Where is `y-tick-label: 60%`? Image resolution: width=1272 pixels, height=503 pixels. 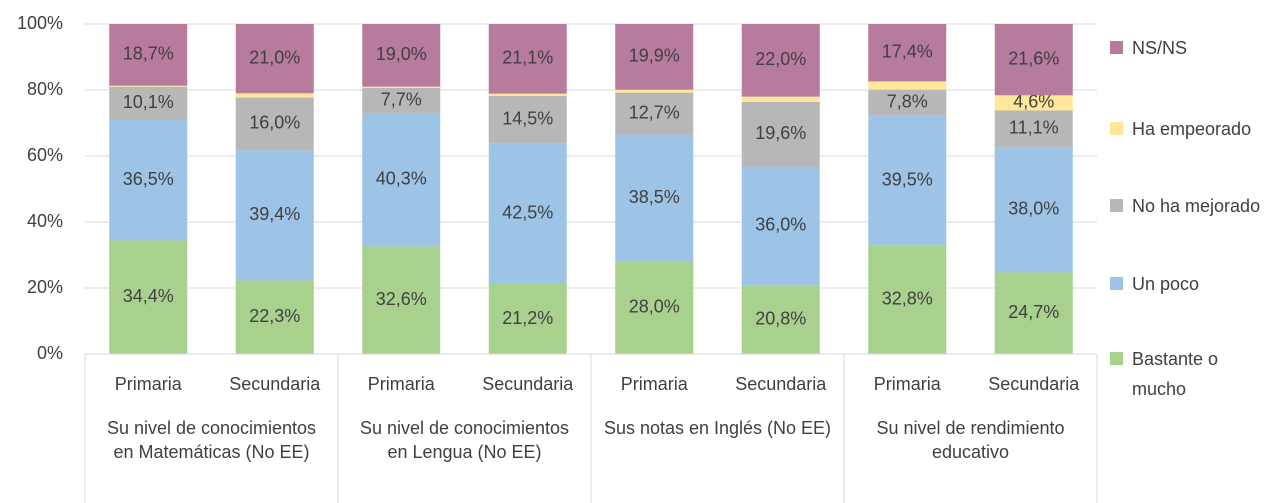 y-tick-label: 60% is located at coordinates (45, 155).